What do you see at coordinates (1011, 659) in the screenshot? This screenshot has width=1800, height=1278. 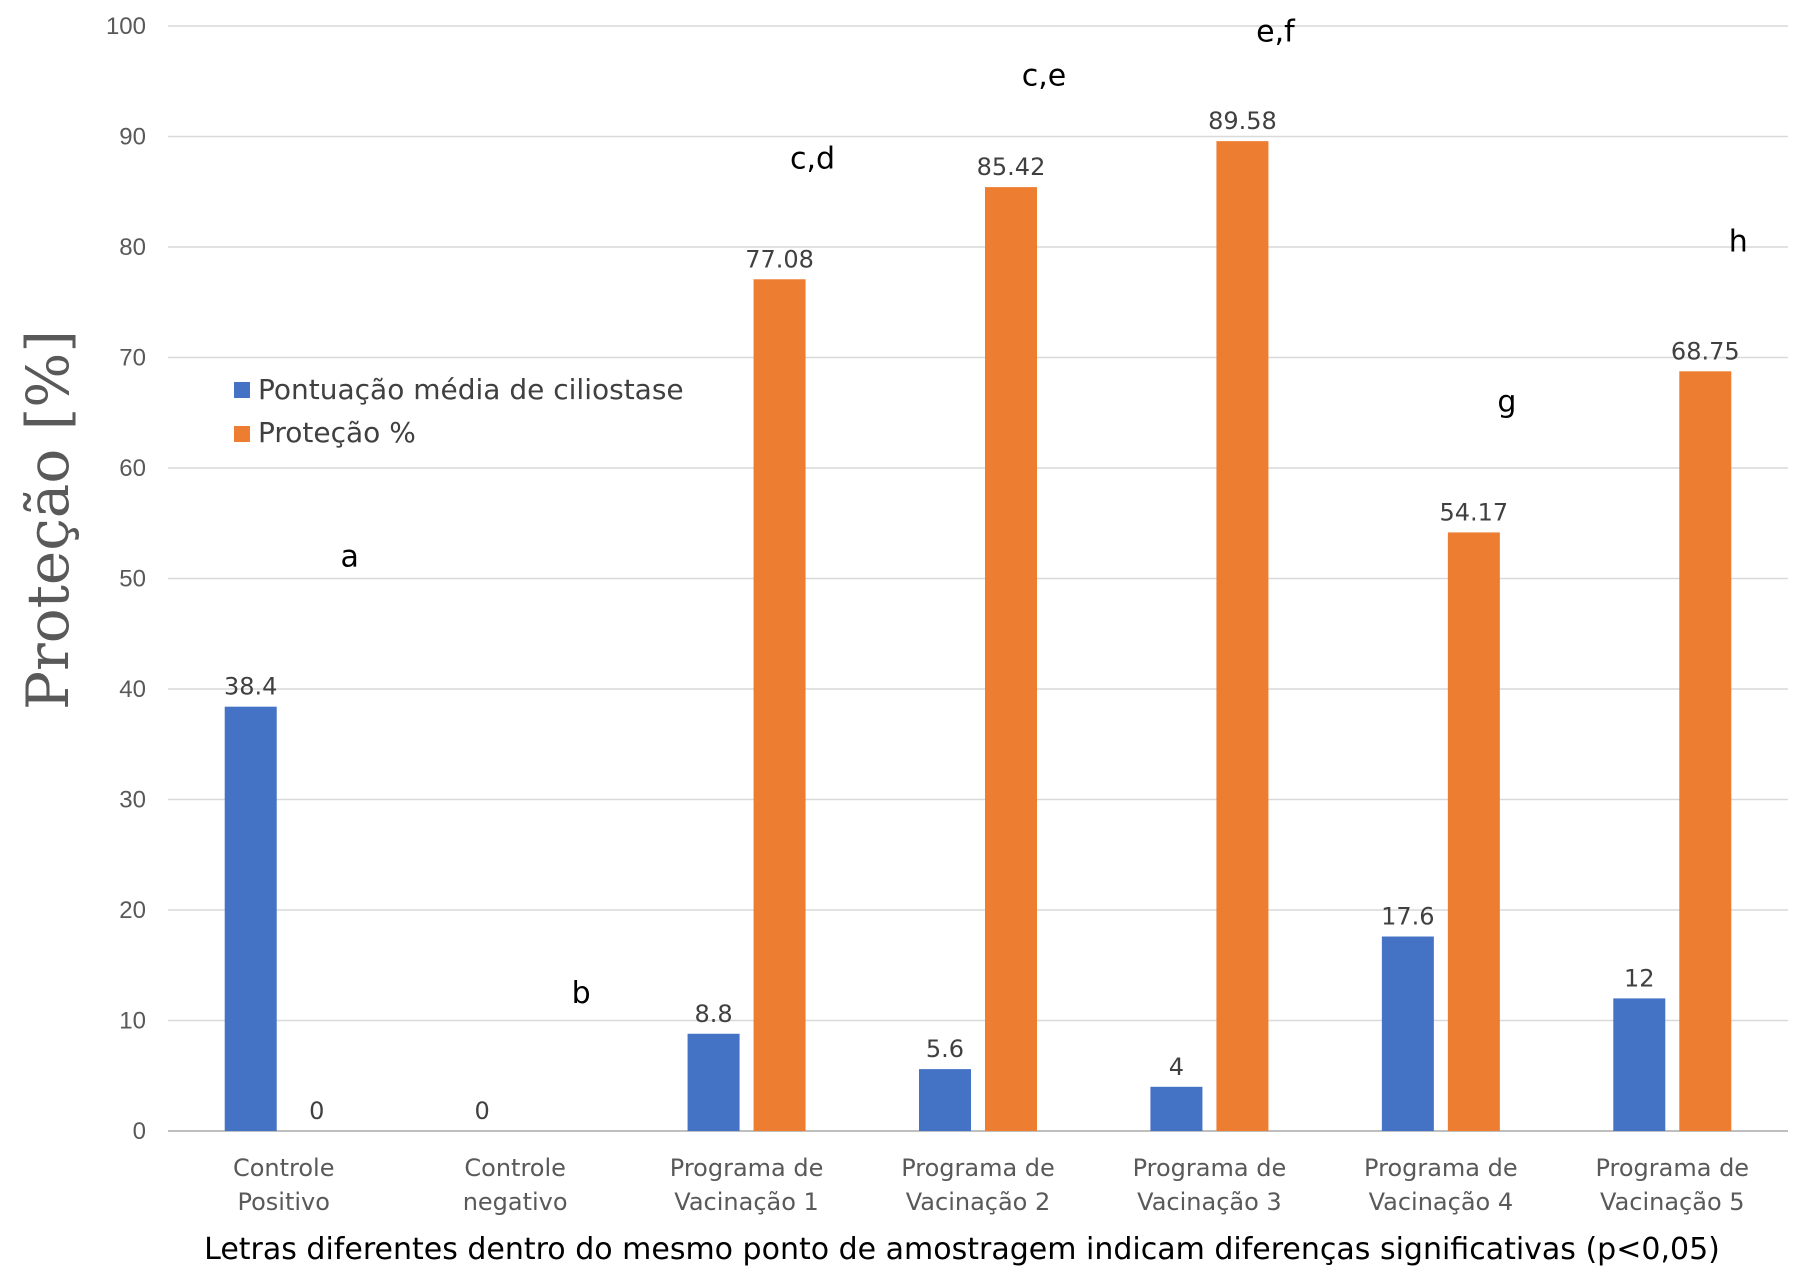 I see `bar-series1-cat3` at bounding box center [1011, 659].